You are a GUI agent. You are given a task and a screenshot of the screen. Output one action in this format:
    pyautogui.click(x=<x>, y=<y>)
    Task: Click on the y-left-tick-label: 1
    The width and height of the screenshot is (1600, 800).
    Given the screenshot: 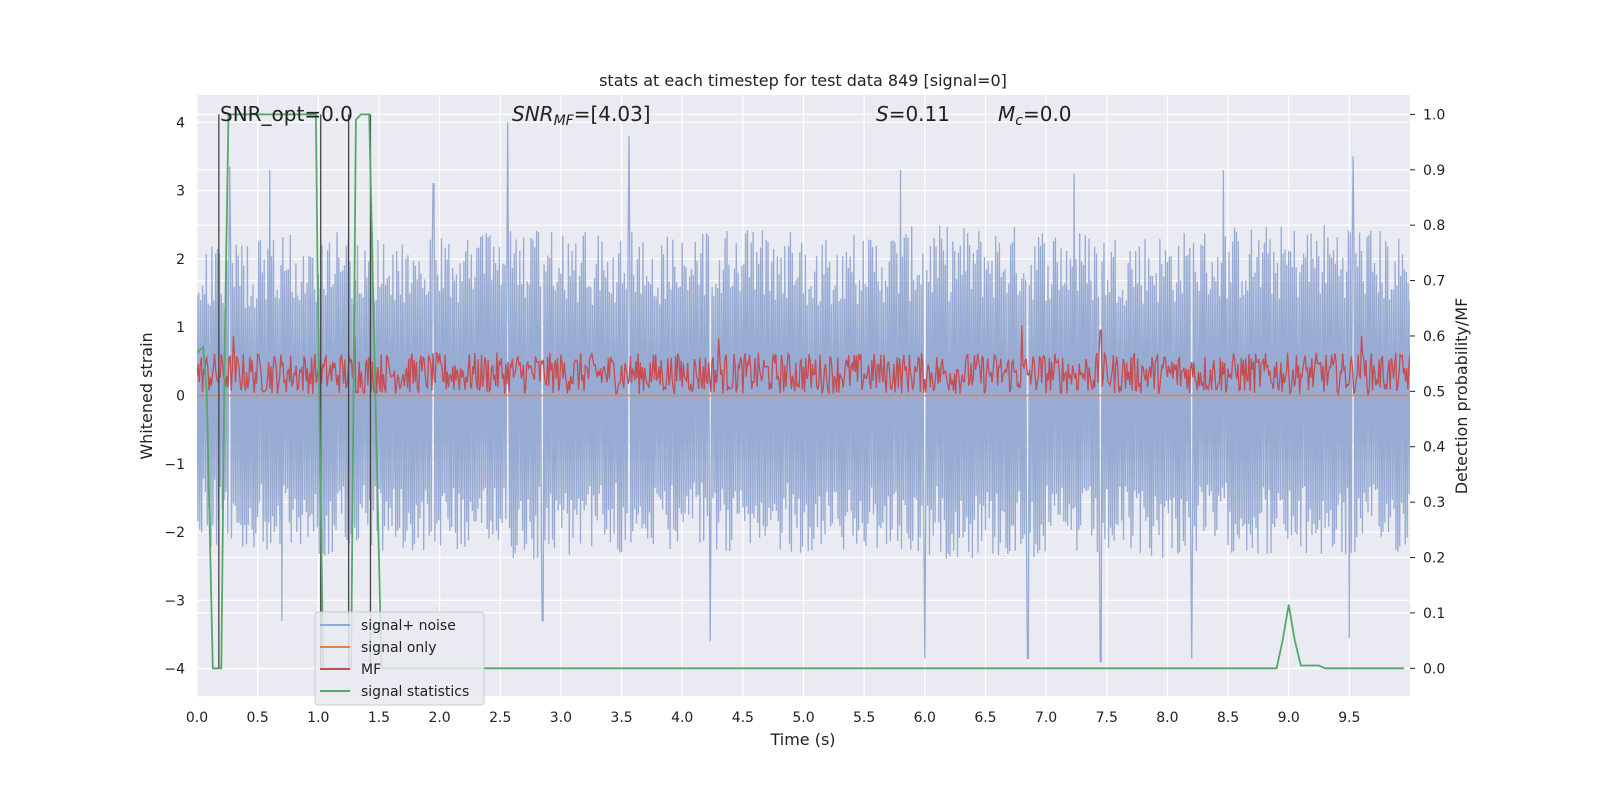 What is the action you would take?
    pyautogui.click(x=180, y=328)
    